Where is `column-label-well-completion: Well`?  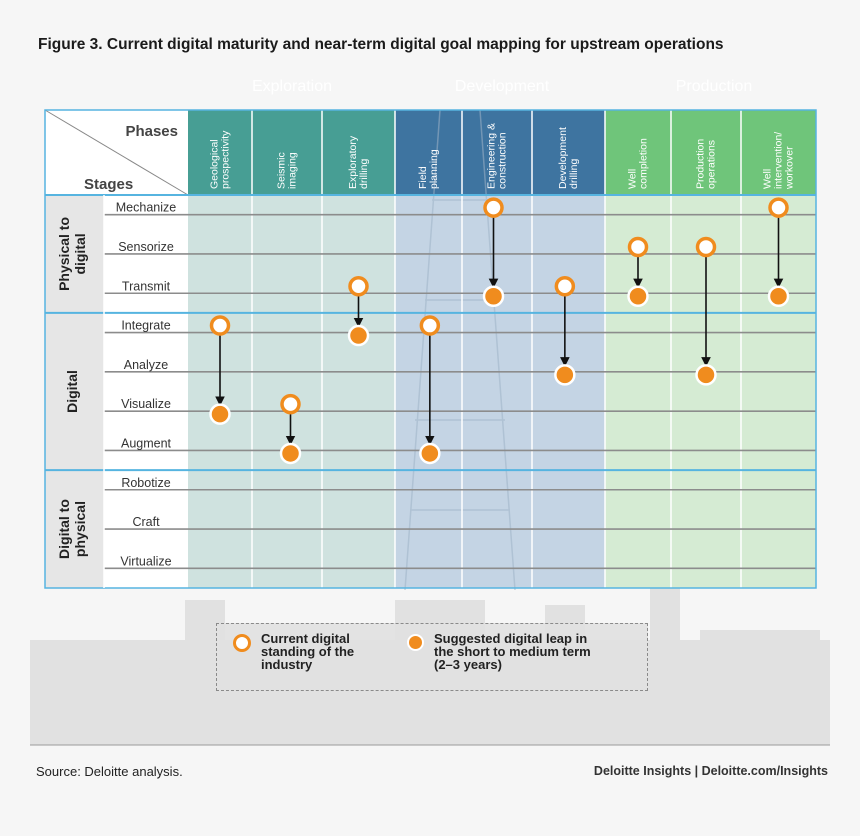 column-label-well-completion: Well is located at coordinates (633, 179).